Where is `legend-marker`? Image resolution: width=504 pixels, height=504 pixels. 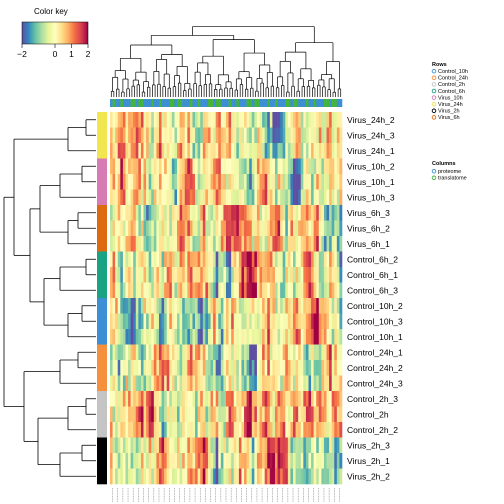 legend-marker is located at coordinates (434, 84).